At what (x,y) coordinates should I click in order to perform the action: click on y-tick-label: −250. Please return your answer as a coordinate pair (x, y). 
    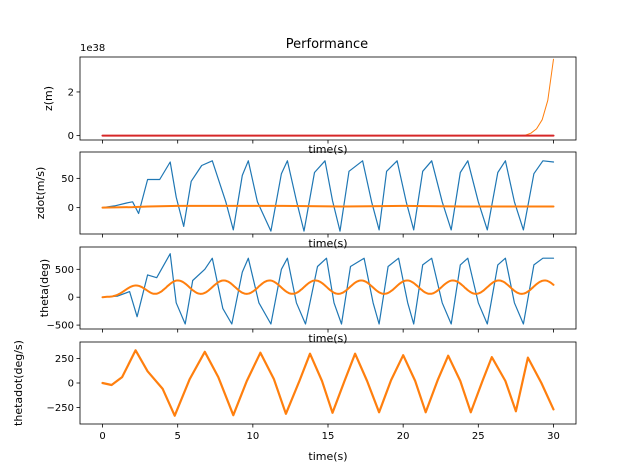
    Looking at the image, I should click on (60, 408).